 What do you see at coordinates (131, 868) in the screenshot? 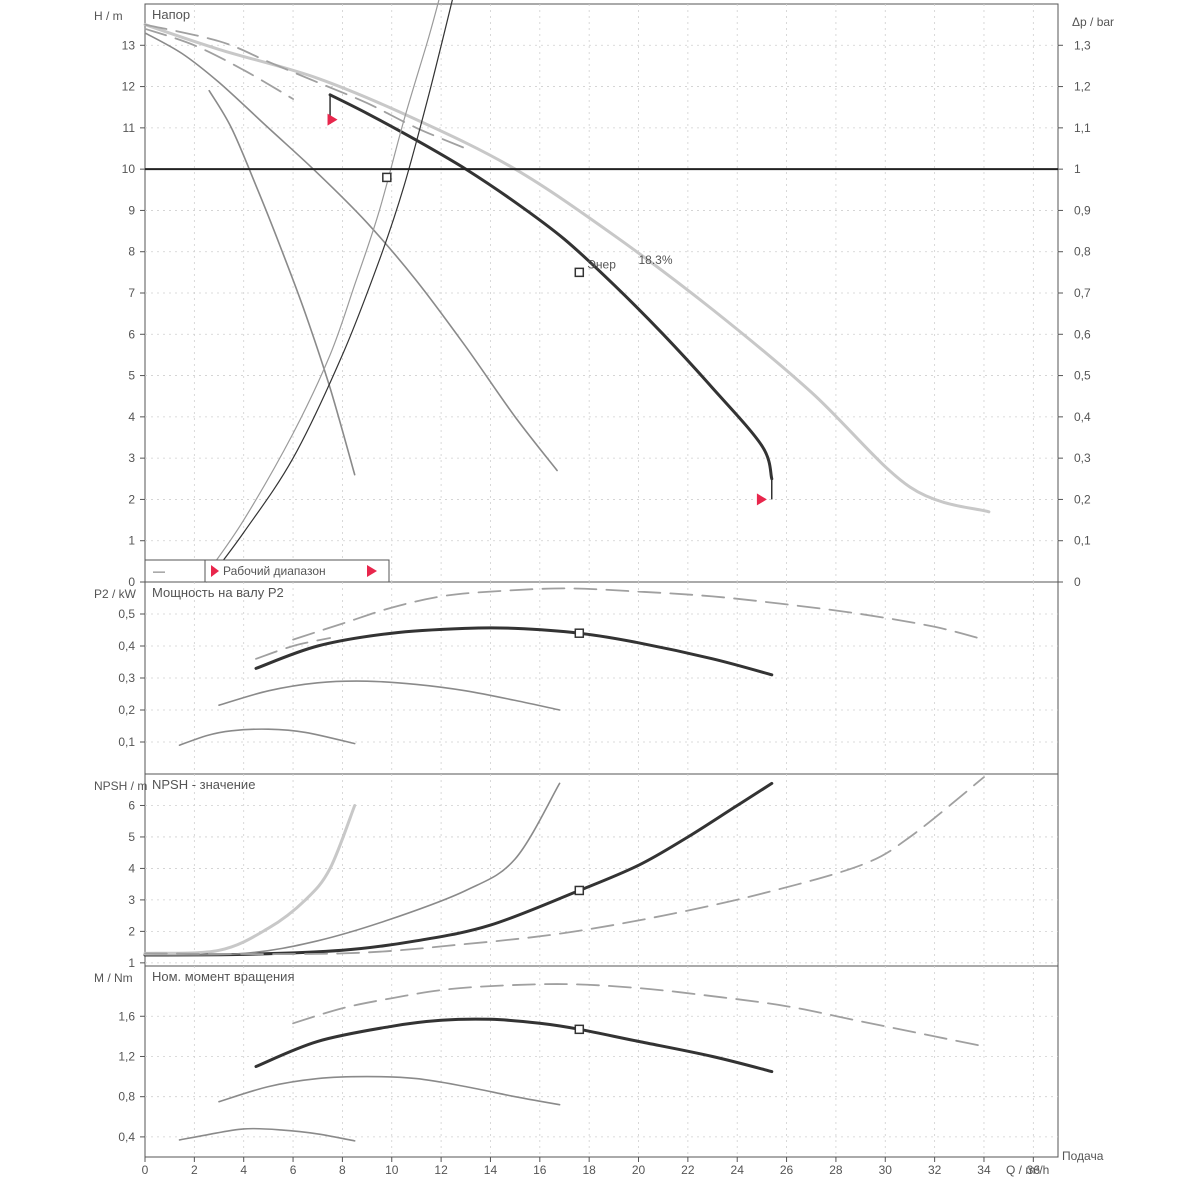
I see `npsh-ytick-label: 4` at bounding box center [131, 868].